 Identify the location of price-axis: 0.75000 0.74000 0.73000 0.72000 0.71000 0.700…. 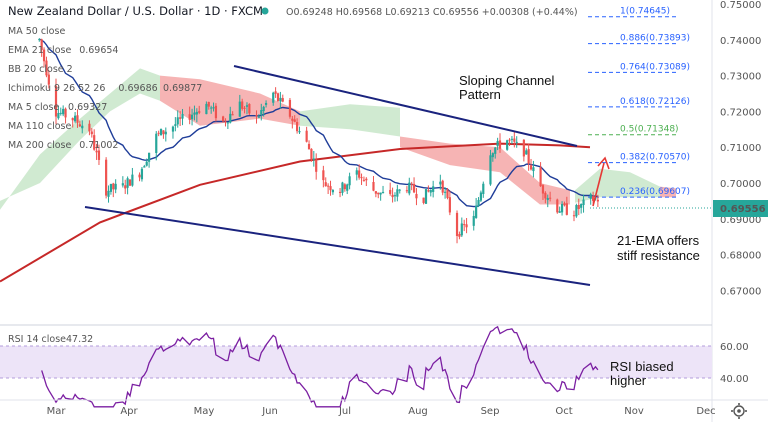
(736, 211).